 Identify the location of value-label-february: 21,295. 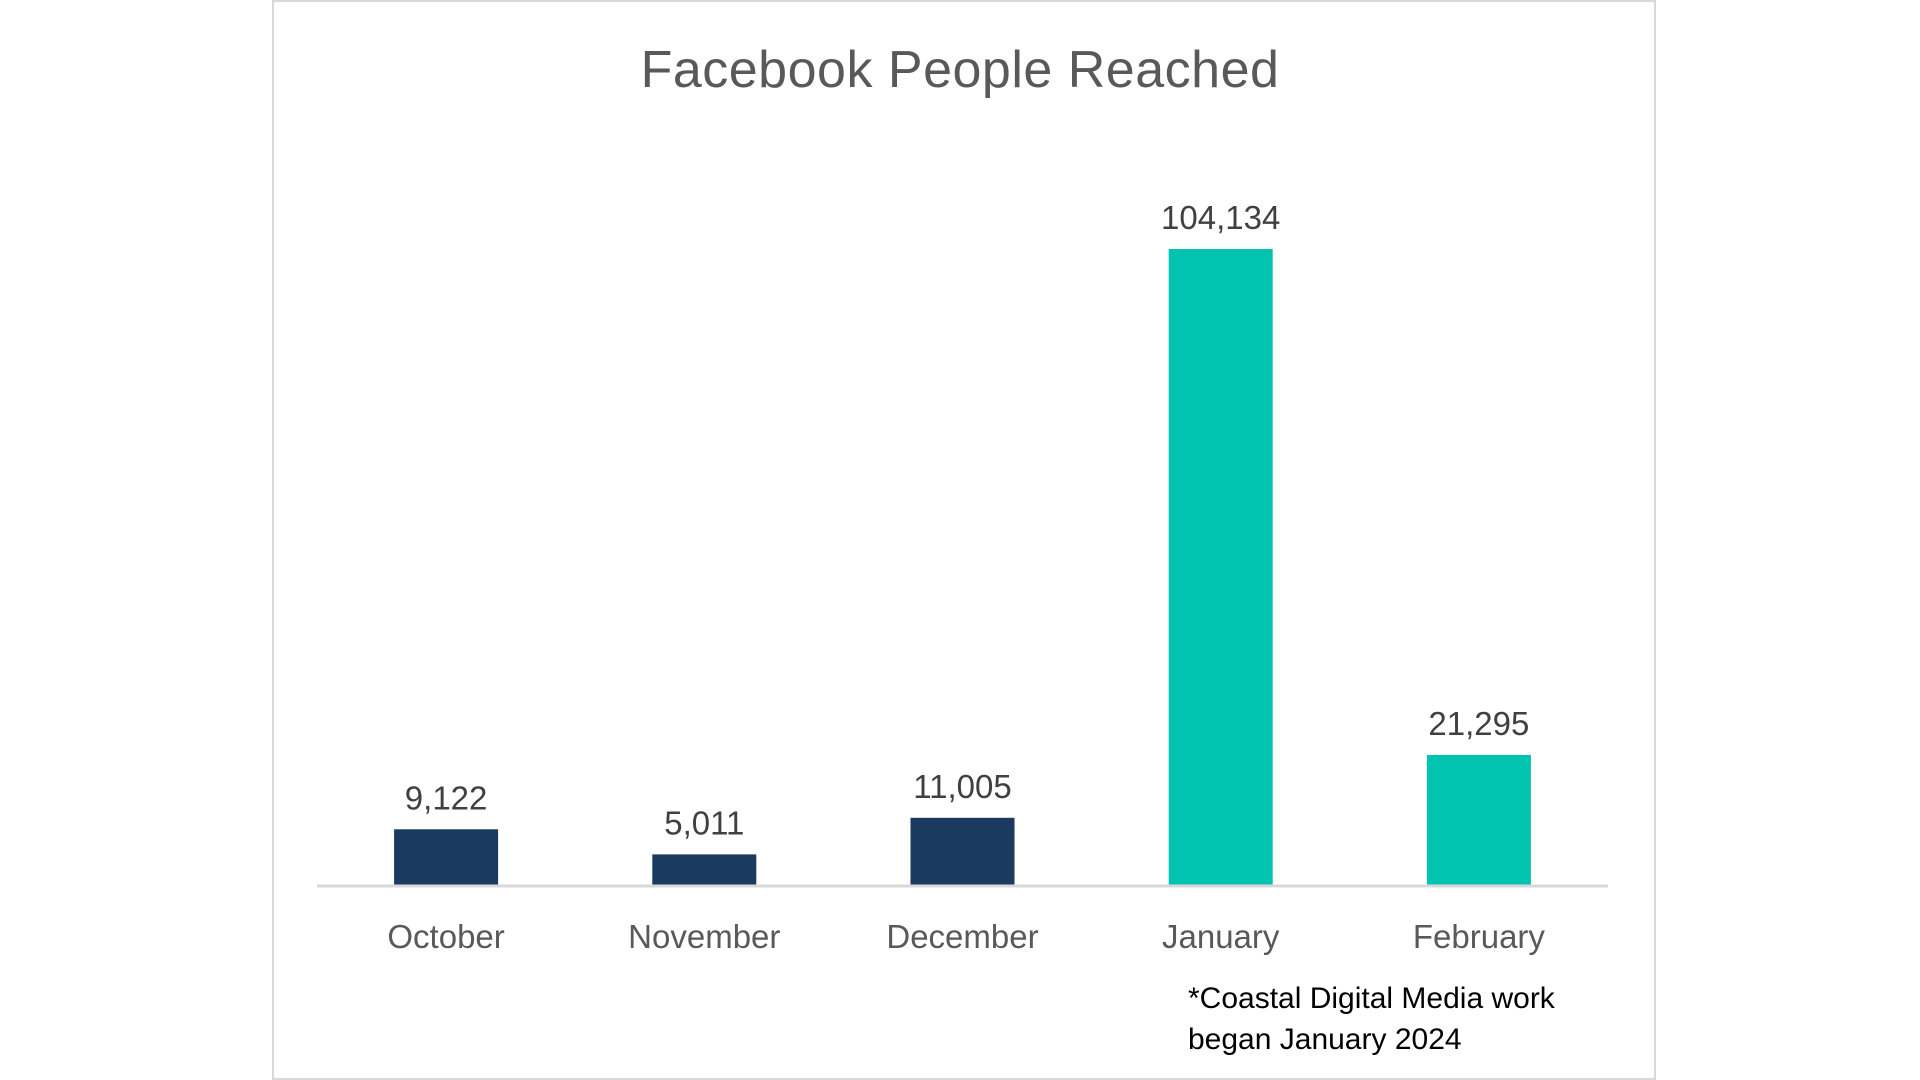
(1478, 723).